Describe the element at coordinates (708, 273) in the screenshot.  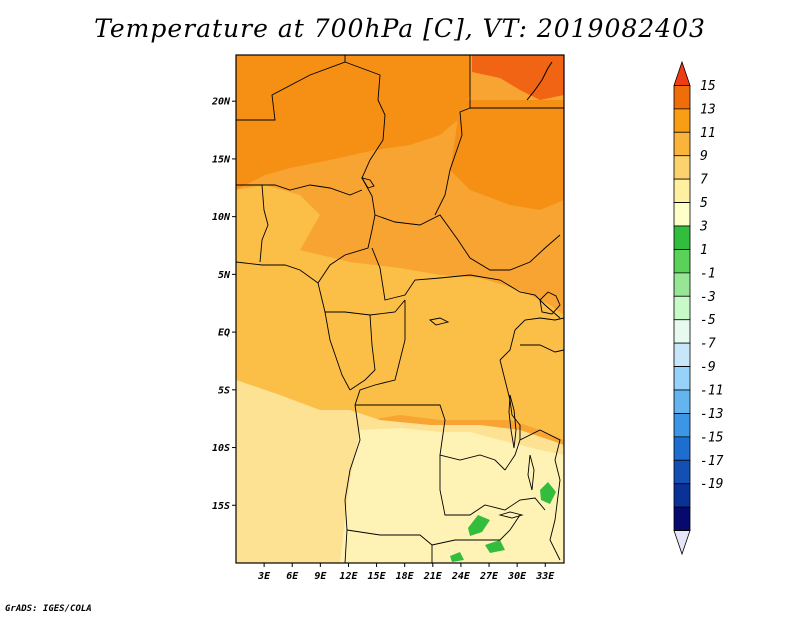
I see `colorbar-label: -1` at that location.